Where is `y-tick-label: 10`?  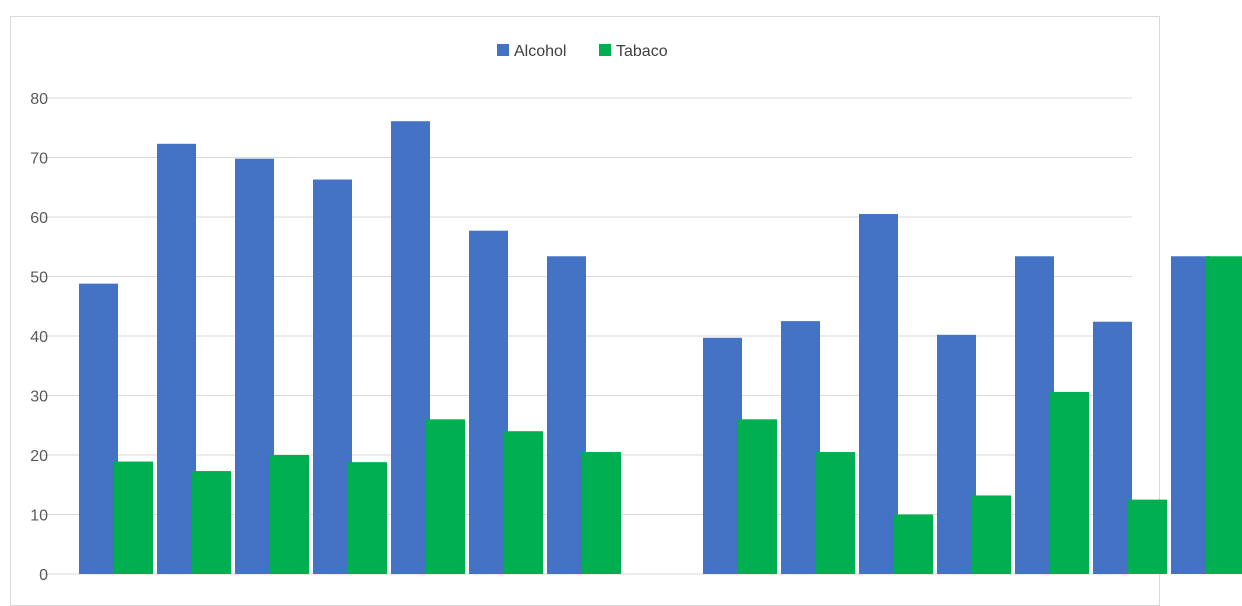
y-tick-label: 10 is located at coordinates (39, 516).